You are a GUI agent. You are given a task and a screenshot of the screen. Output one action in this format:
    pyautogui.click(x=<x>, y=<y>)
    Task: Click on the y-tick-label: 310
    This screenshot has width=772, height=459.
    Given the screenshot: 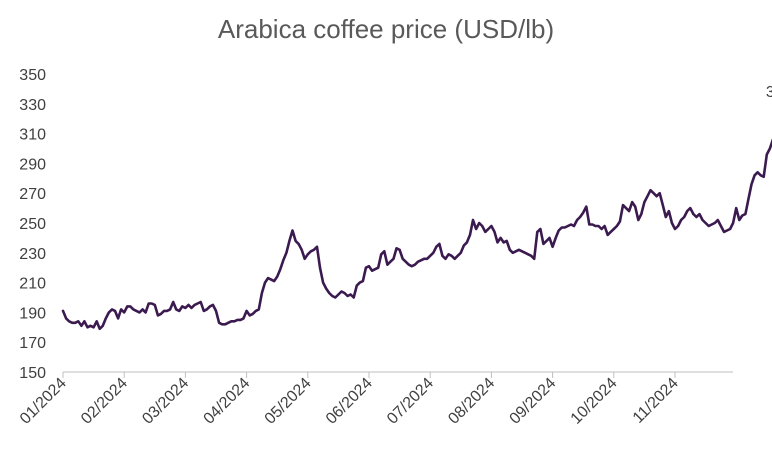 What is the action you would take?
    pyautogui.click(x=32, y=135)
    